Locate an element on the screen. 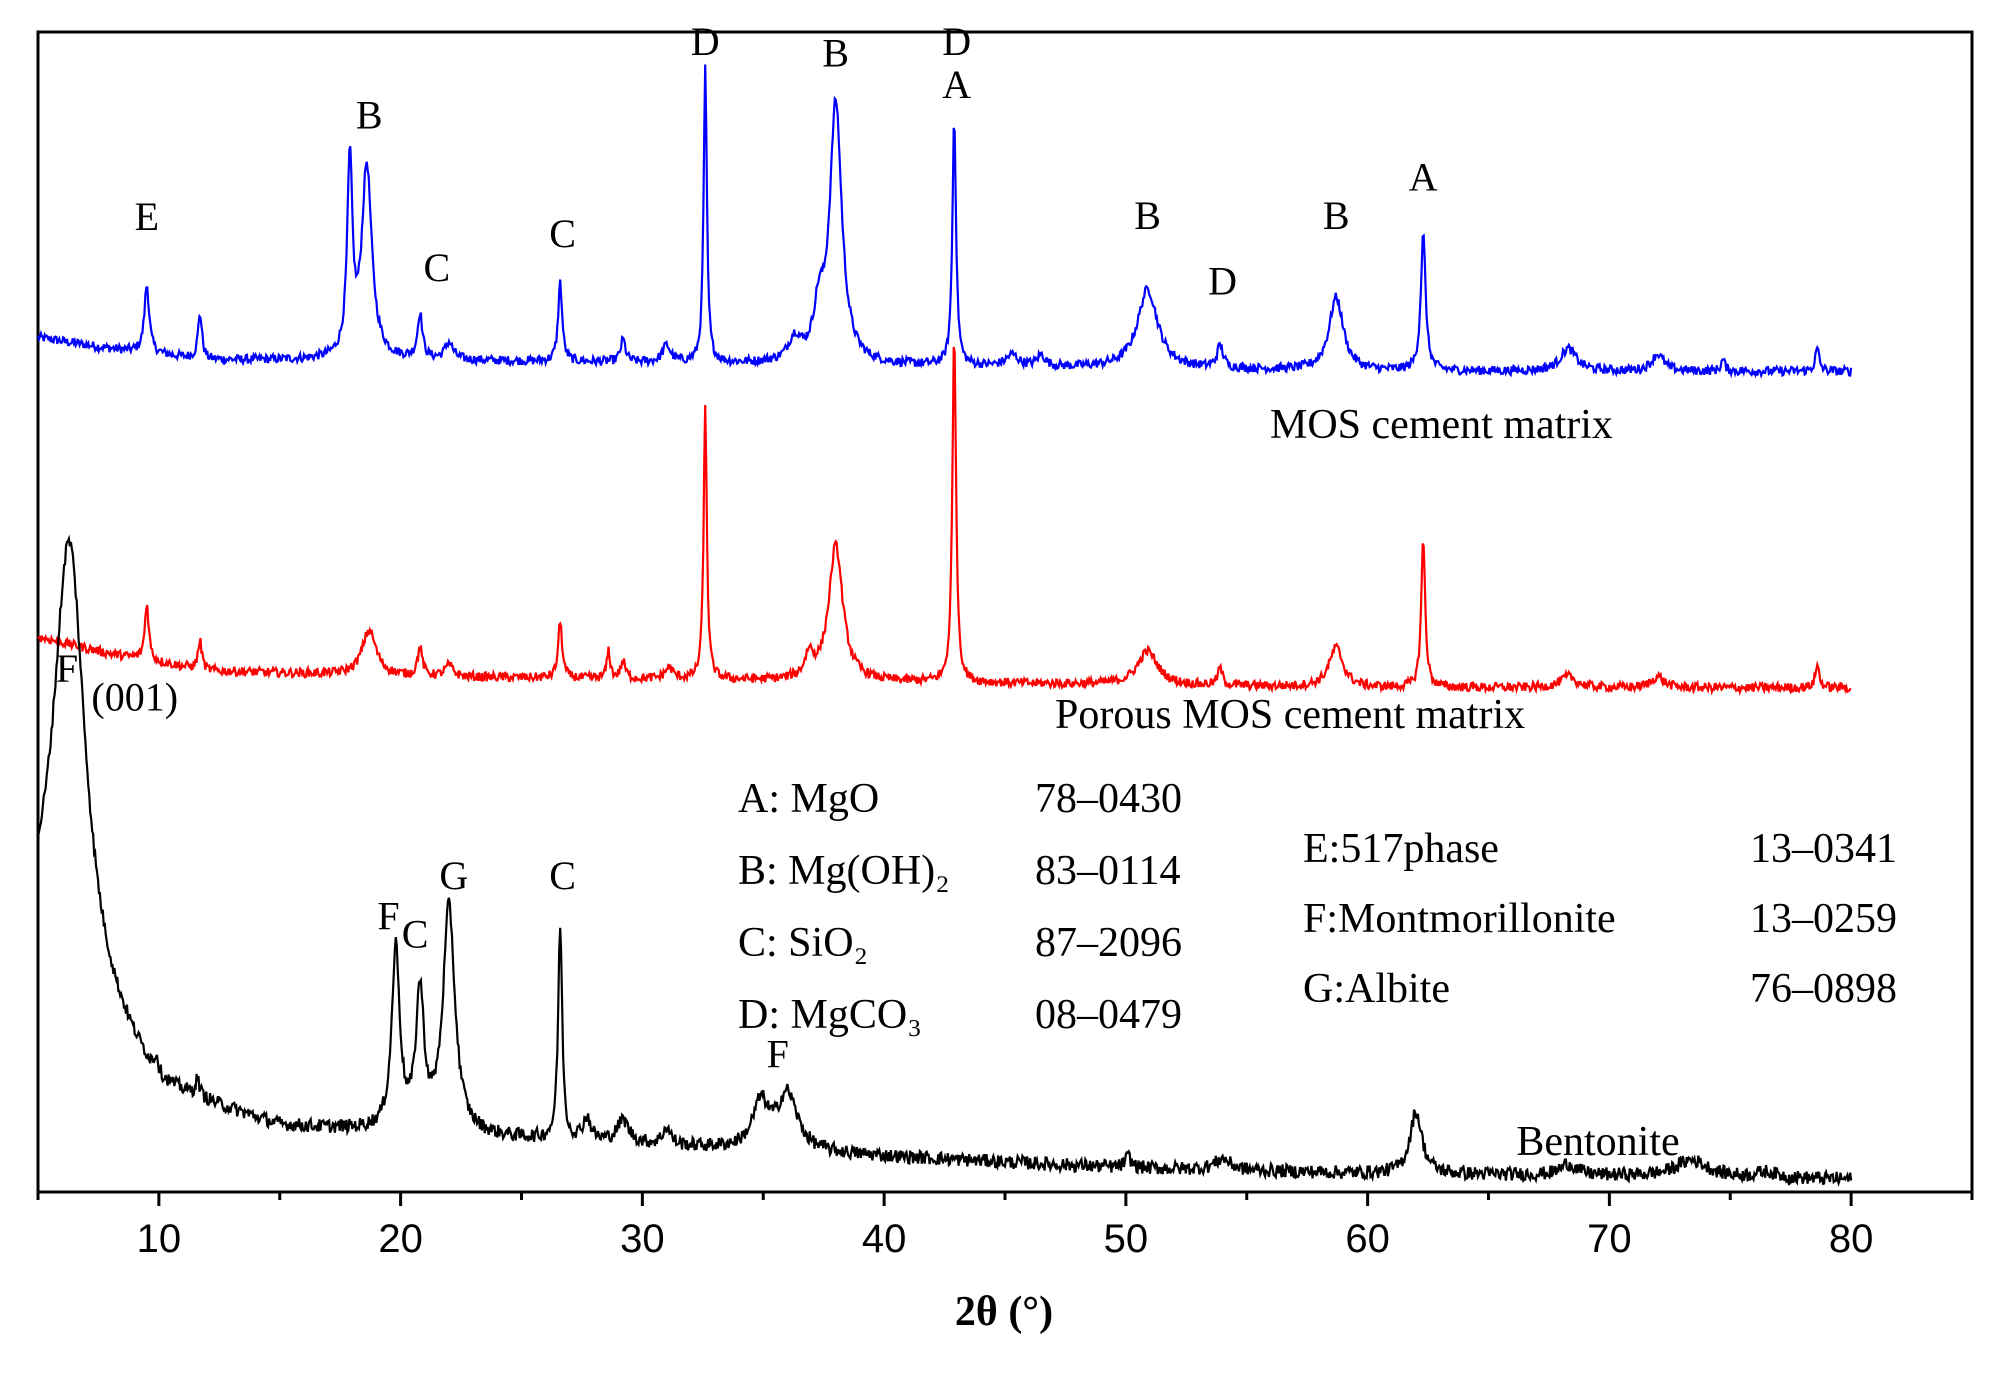 This screenshot has height=1383, width=1998. x-tick-label: 30 is located at coordinates (642, 1239).